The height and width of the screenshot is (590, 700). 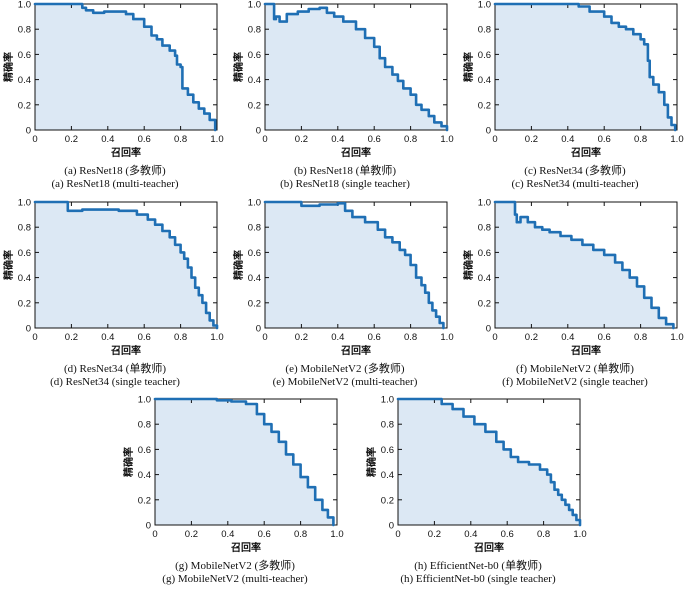 What do you see at coordinates (345, 382) in the screenshot?
I see `caption-en-e: (e) MobileNetV2 (multi-teacher)` at bounding box center [345, 382].